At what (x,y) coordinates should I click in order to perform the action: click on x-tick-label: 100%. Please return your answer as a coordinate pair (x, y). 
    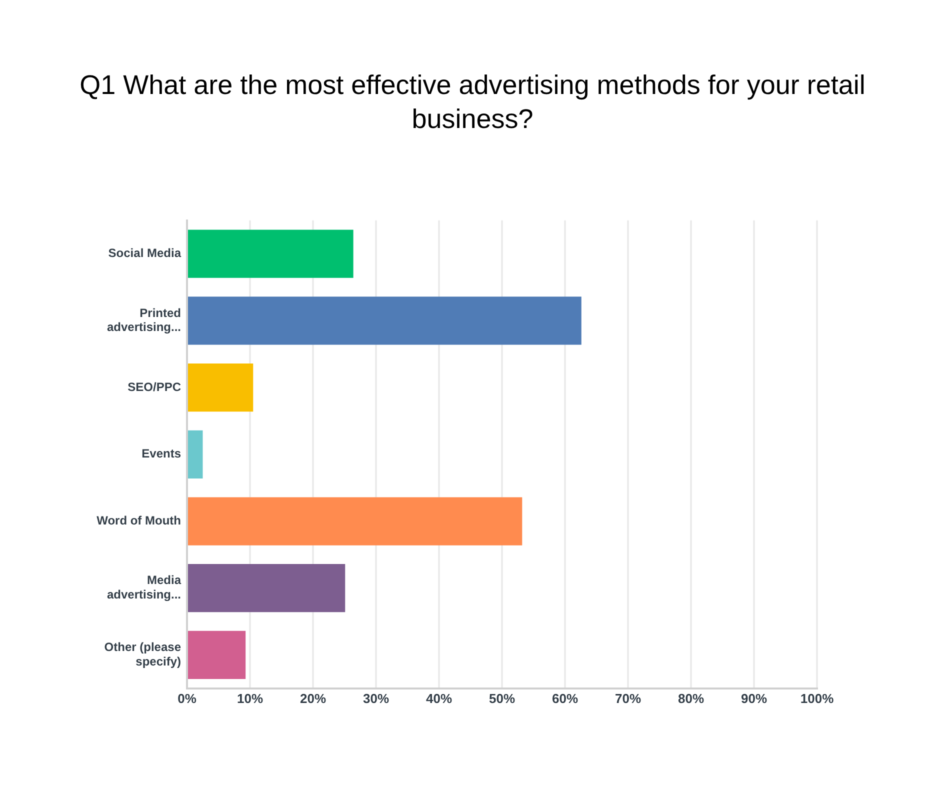
    Looking at the image, I should click on (817, 698).